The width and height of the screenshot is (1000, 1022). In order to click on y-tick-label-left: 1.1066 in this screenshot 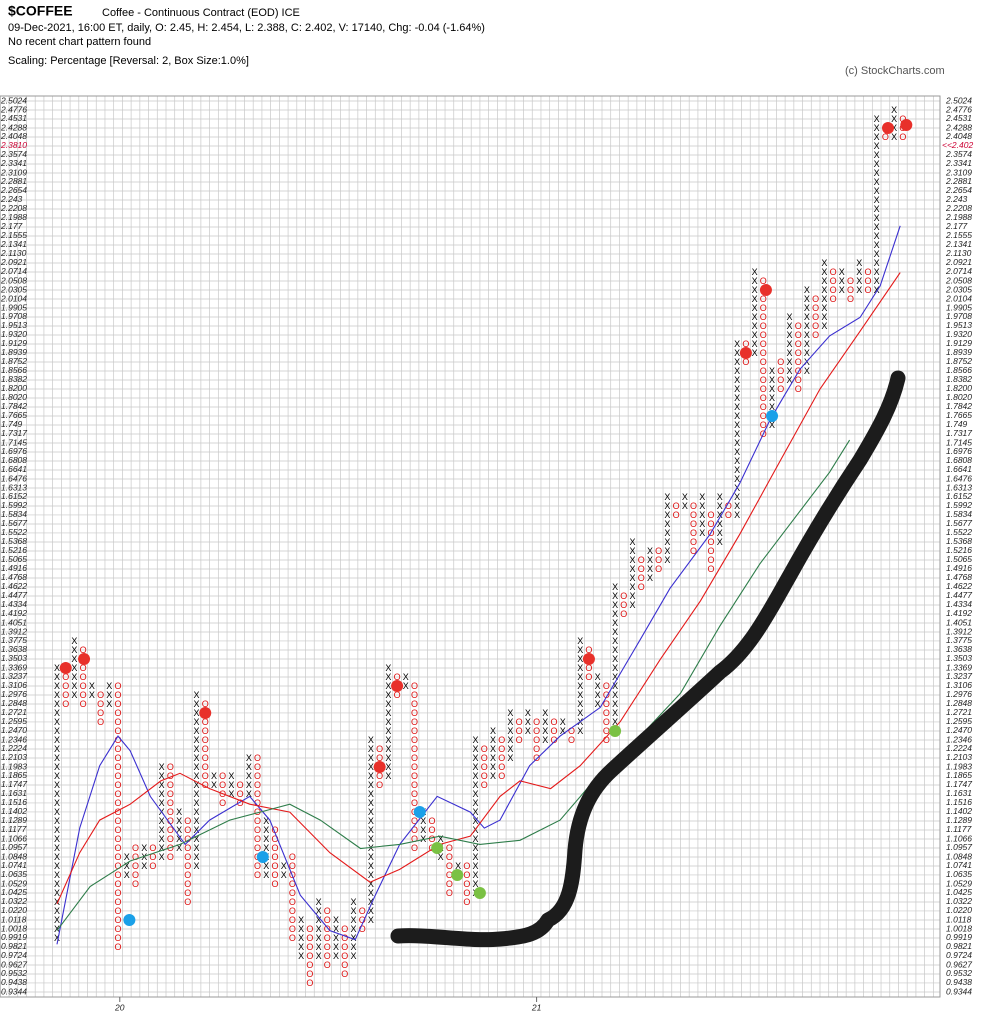, I will do `click(14, 838)`.